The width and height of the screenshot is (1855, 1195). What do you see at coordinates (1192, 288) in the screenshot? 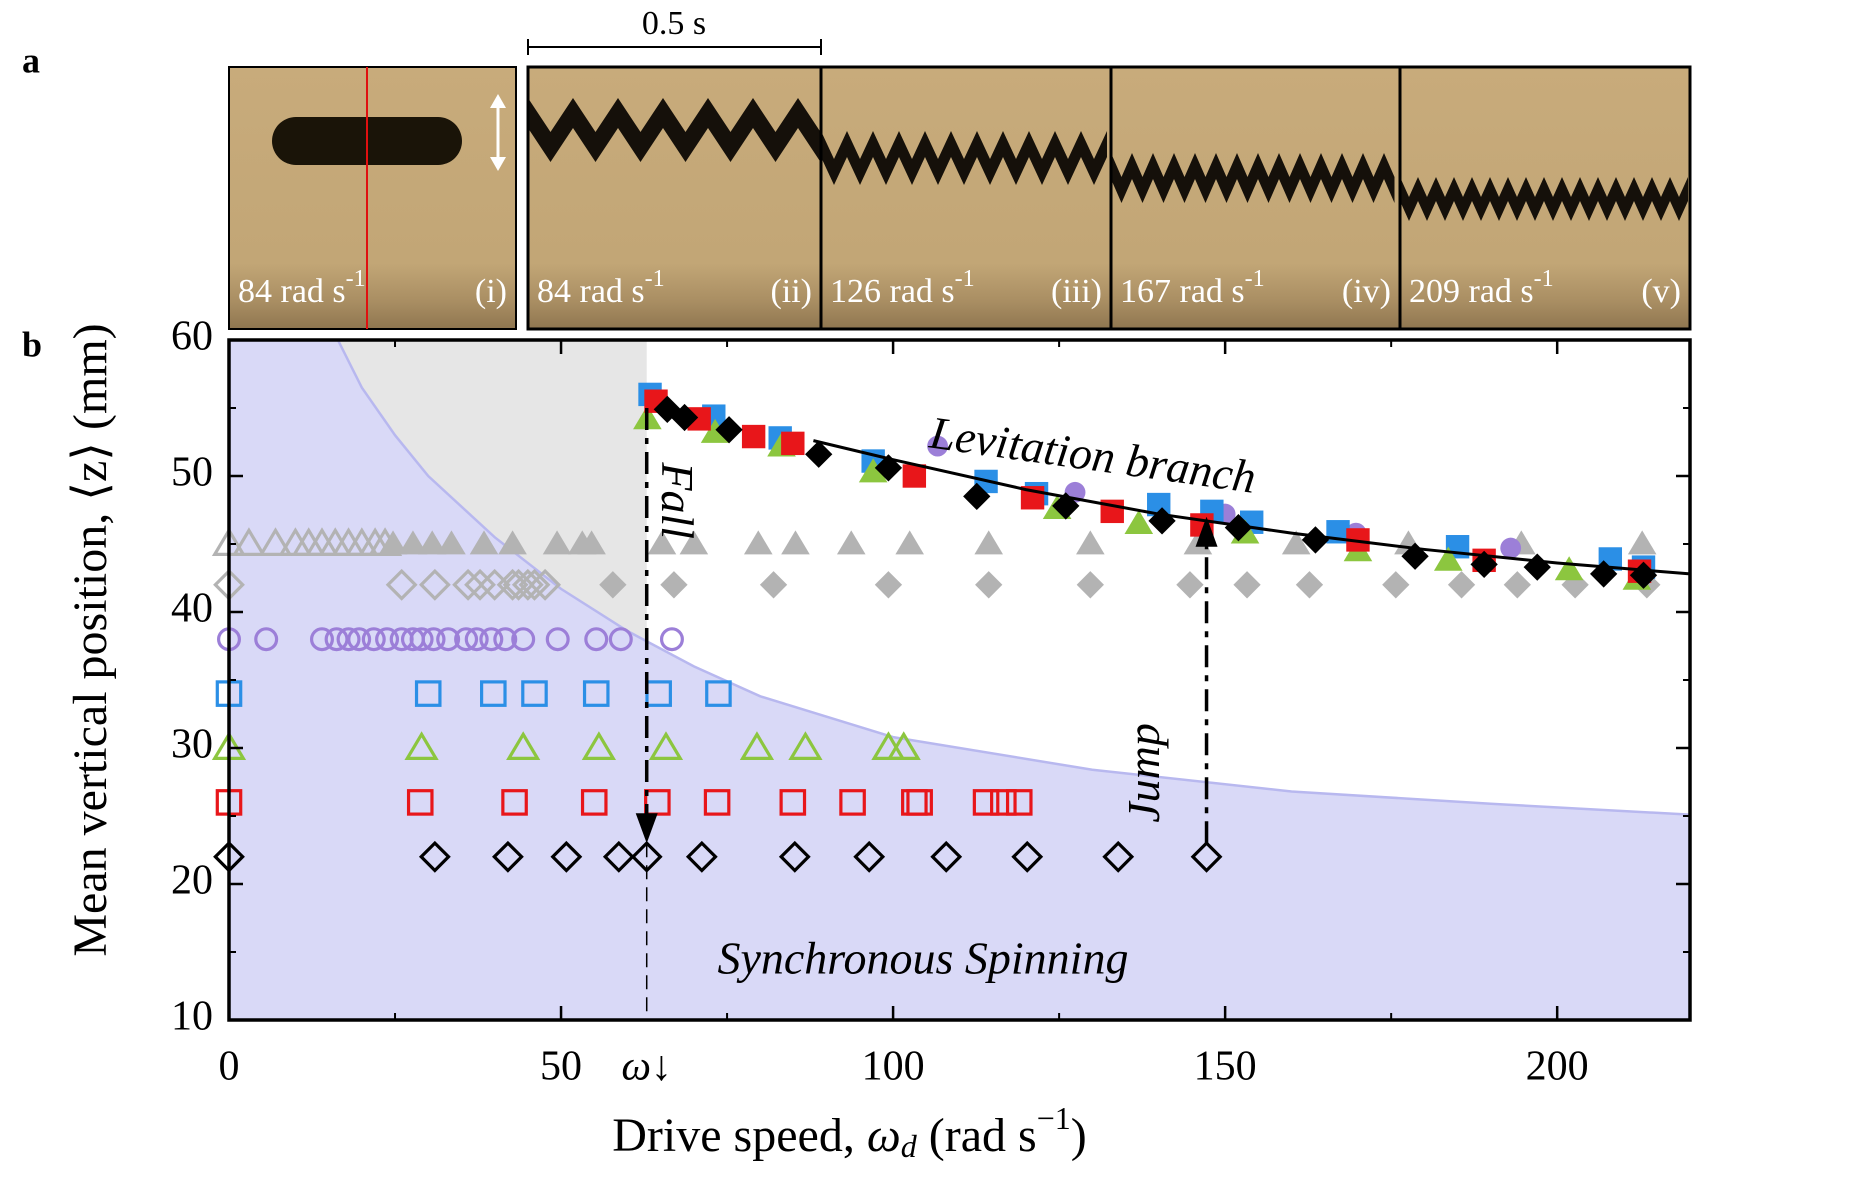
I see `photo-label: 167 rad s-1` at bounding box center [1192, 288].